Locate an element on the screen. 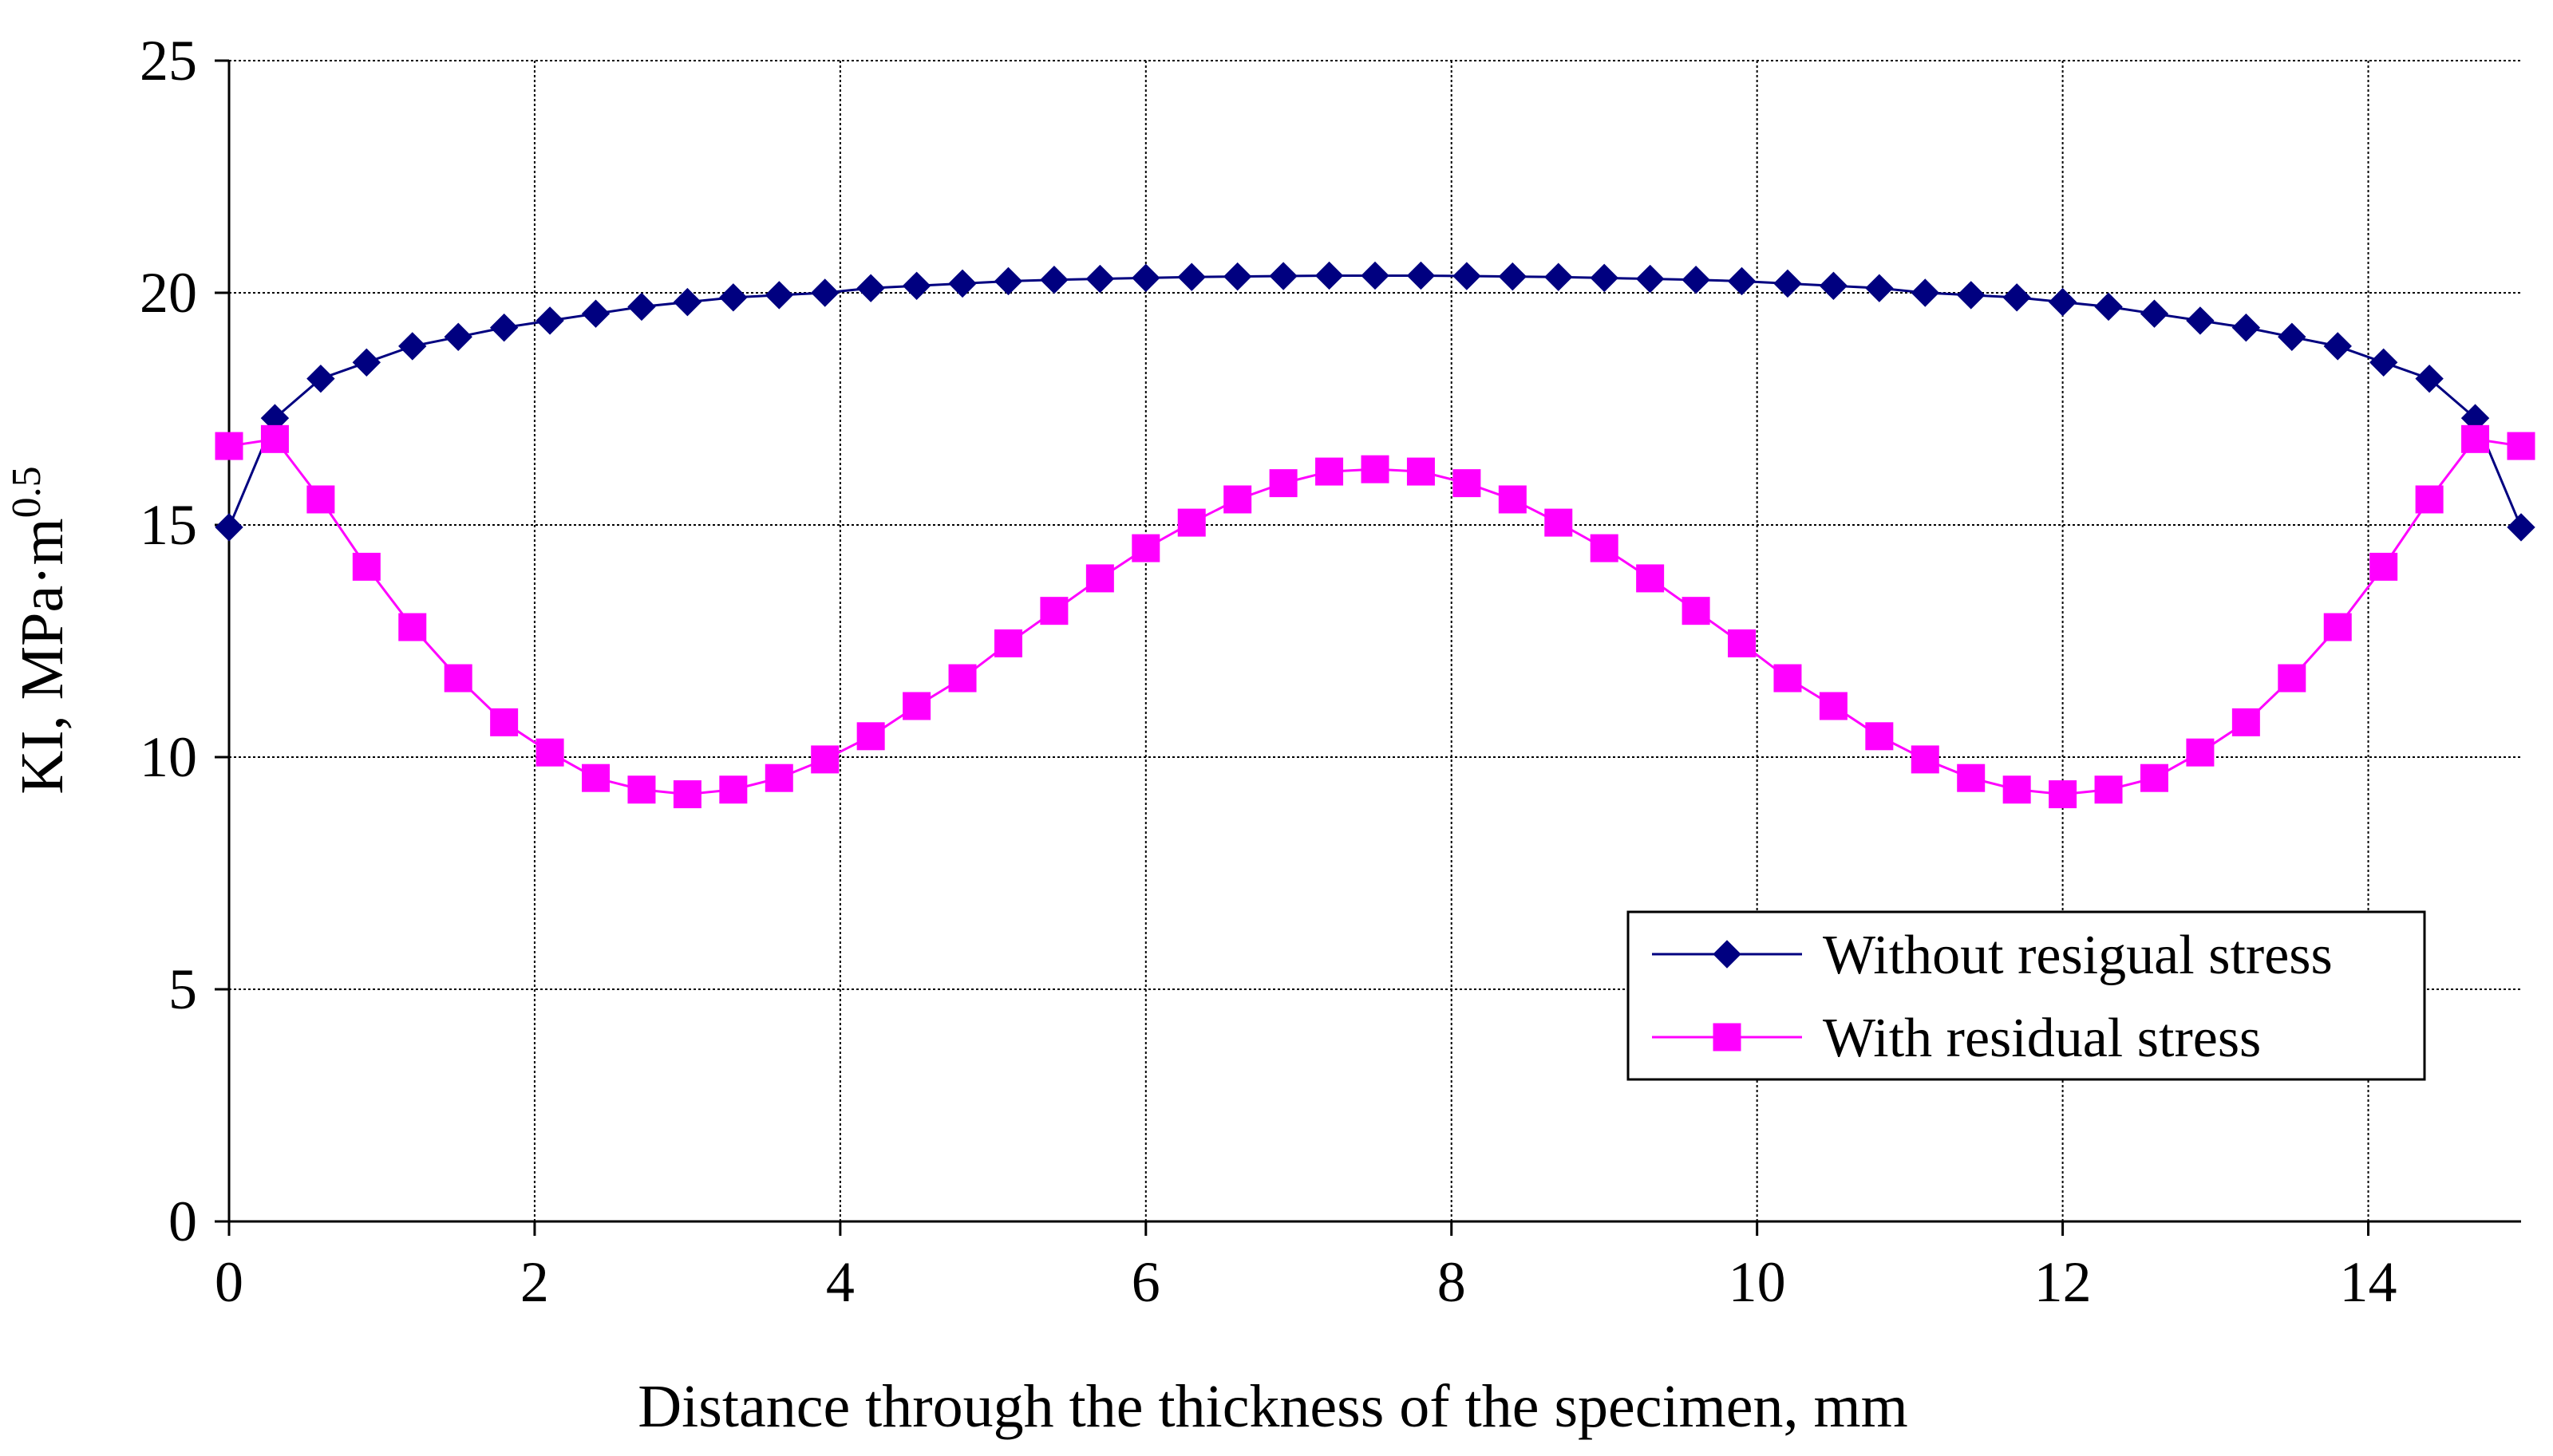  y-tick-label: 20 is located at coordinates (168, 293).